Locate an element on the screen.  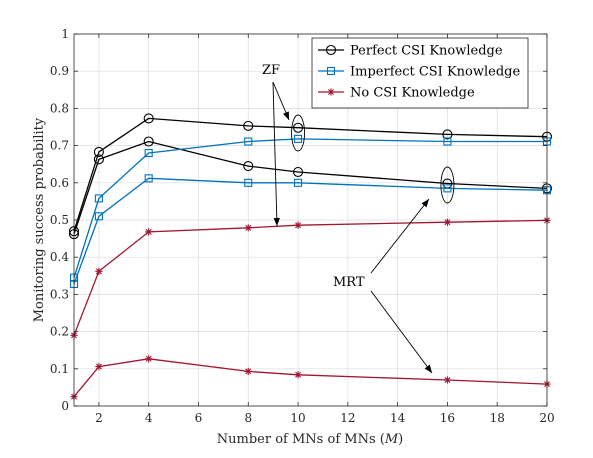
legend-entry: Imperfect CSI Knowledge is located at coordinates (419, 72).